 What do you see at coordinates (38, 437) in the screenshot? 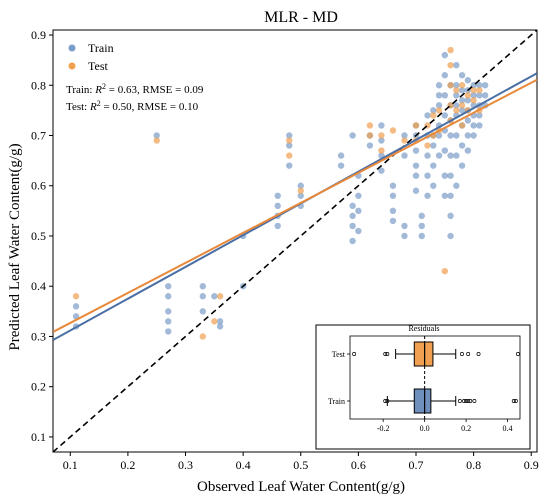
I see `y-tick-label: 0.1` at bounding box center [38, 437].